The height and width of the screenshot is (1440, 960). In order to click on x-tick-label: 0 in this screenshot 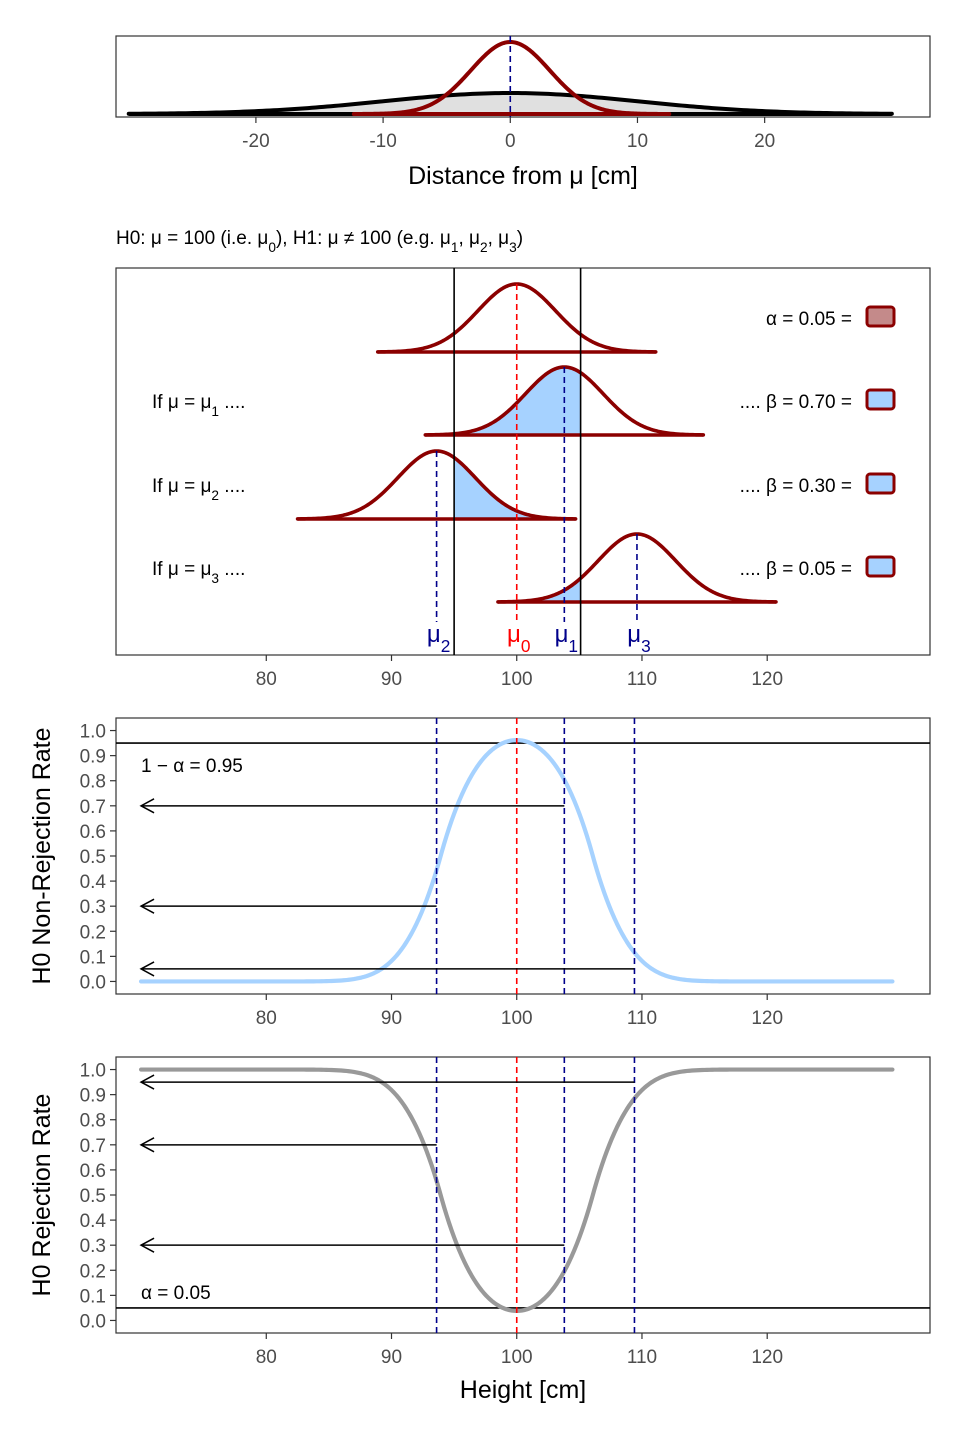, I will do `click(510, 141)`.